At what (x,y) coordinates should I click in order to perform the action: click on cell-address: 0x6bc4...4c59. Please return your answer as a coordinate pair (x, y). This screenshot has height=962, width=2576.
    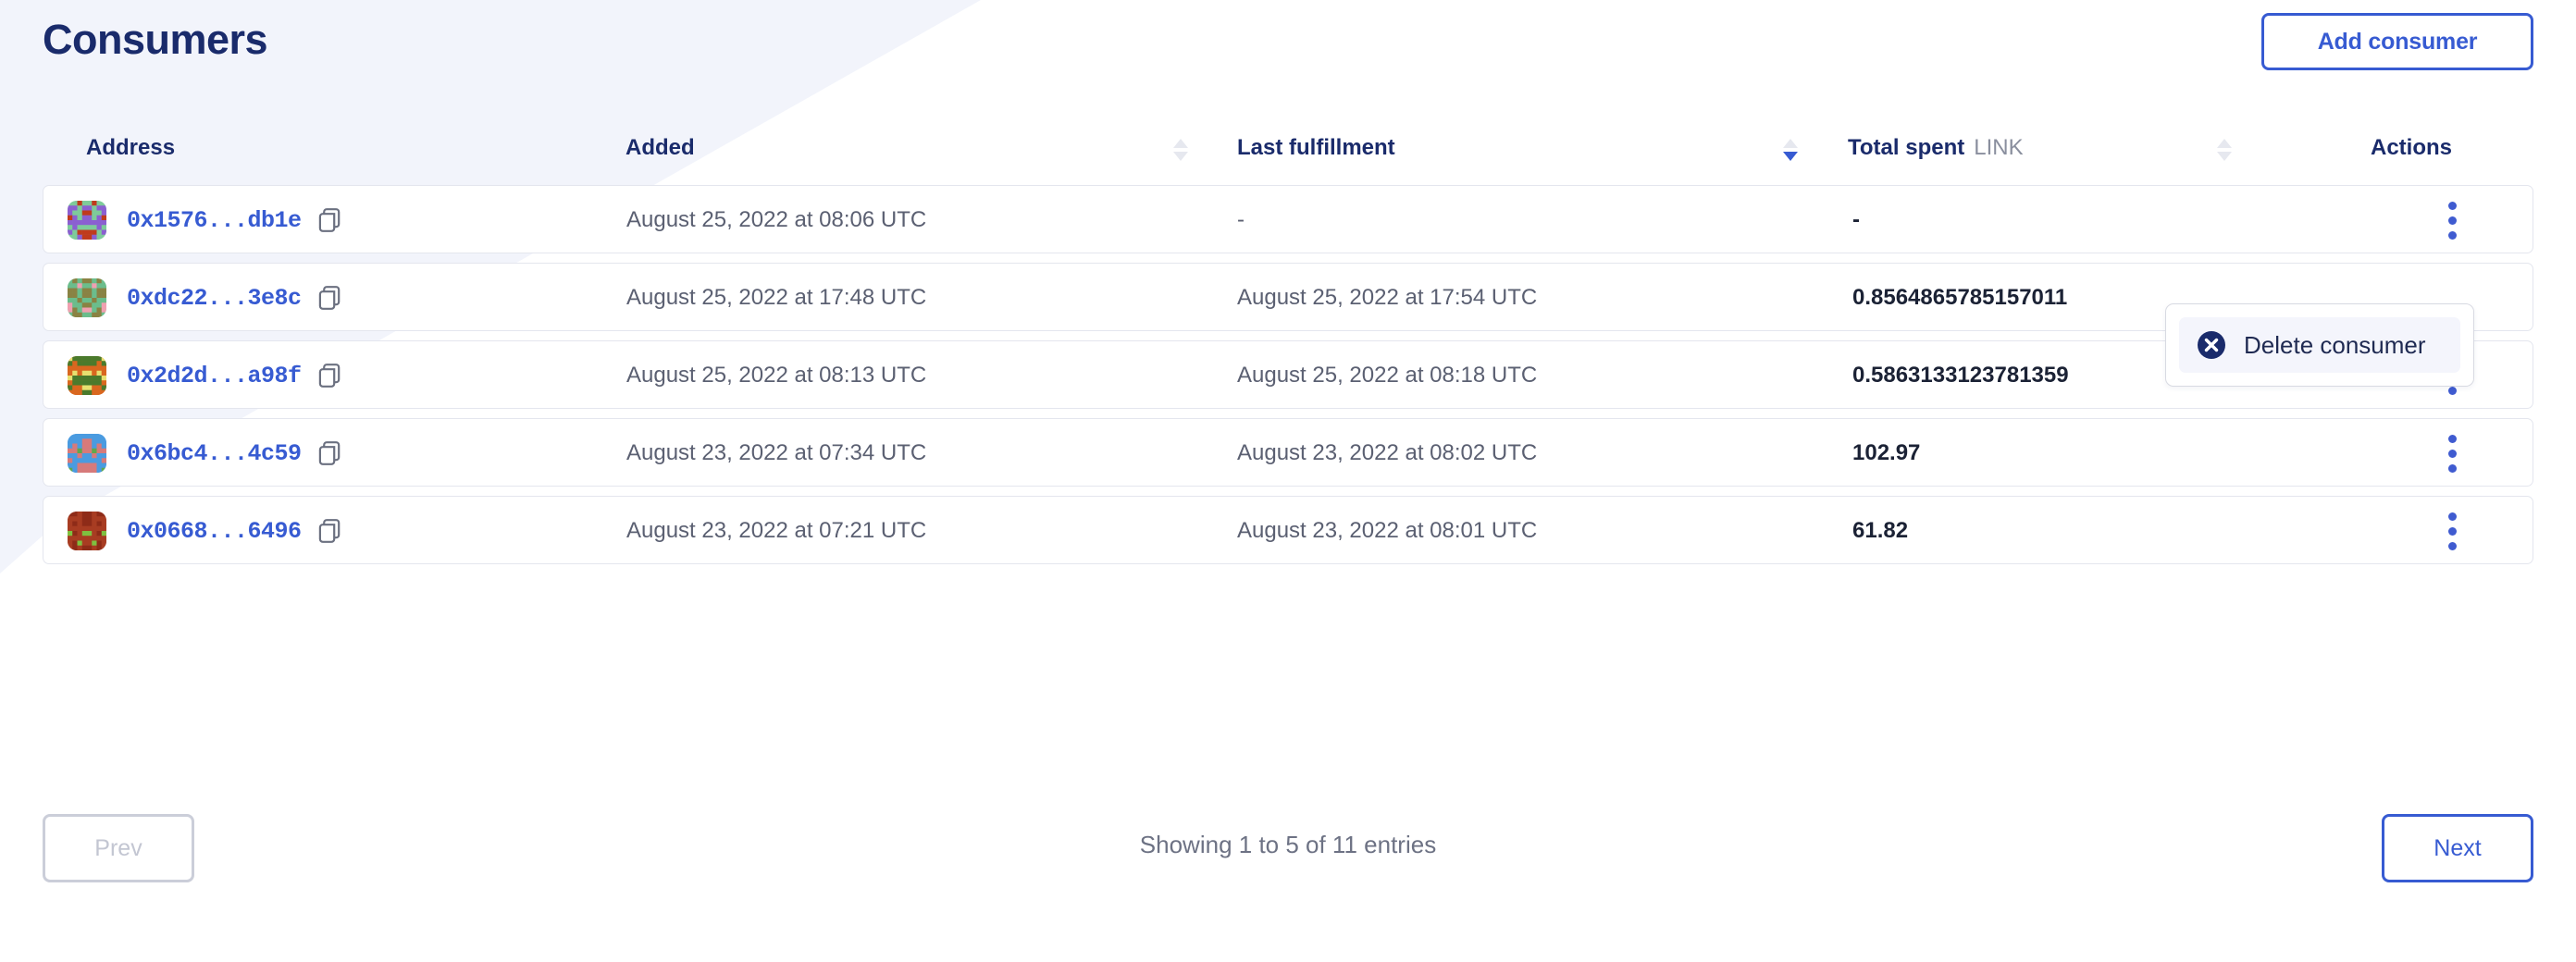
    Looking at the image, I should click on (204, 453).